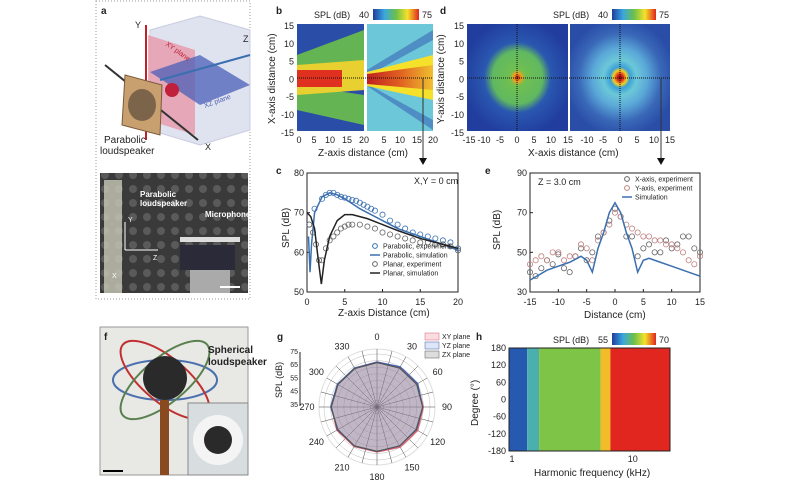 The width and height of the screenshot is (800, 485). Describe the element at coordinates (383, 140) in the screenshot. I see `b-xtick: 5` at that location.